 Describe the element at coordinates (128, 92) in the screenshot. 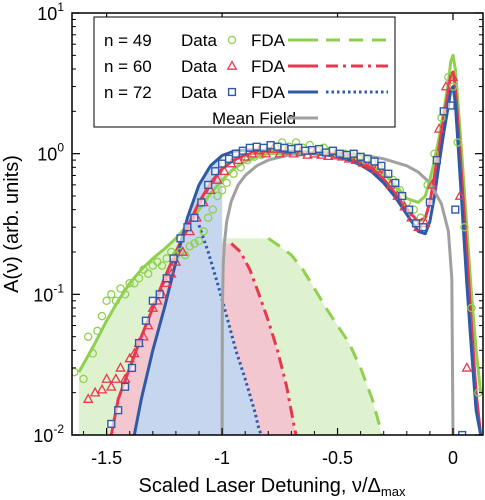

I see `legend-n-label: n = 72` at that location.